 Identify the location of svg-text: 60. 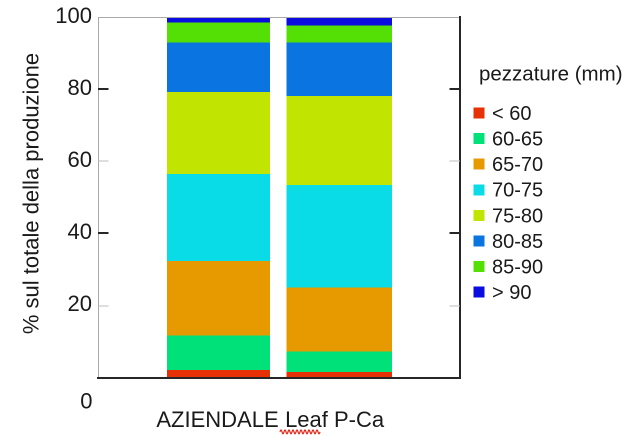
(80, 159).